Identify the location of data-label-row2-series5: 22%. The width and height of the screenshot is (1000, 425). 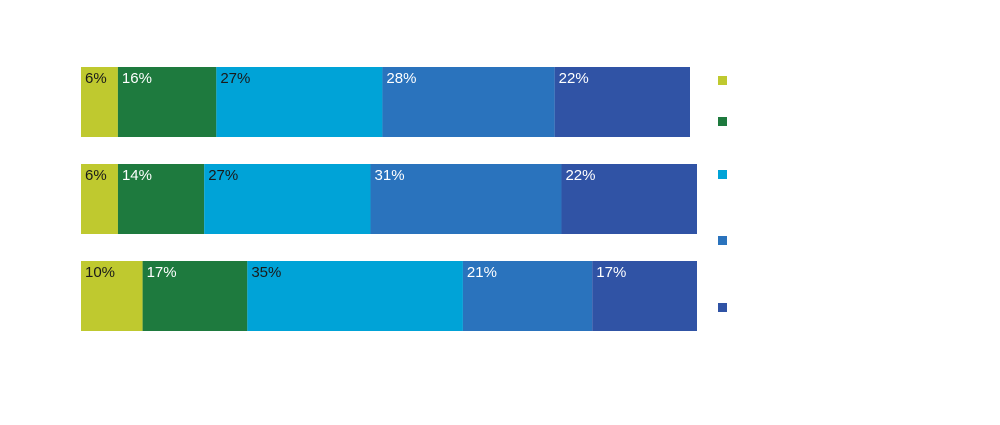
(580, 175).